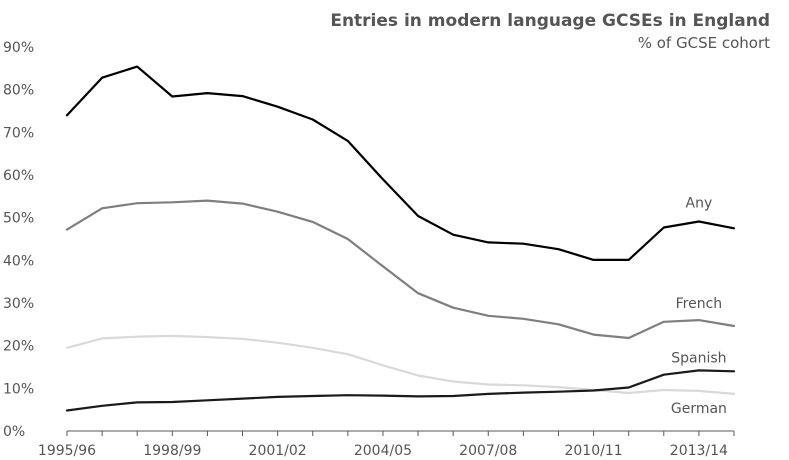 The height and width of the screenshot is (460, 789). I want to click on x-tick-label: 2010/11, so click(593, 451).